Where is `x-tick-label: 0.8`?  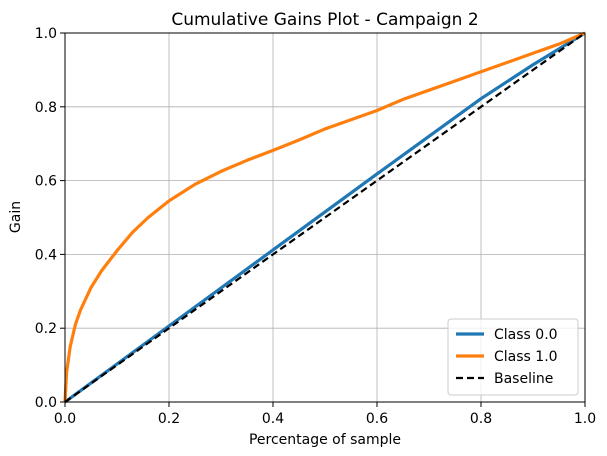 x-tick-label: 0.8 is located at coordinates (481, 419).